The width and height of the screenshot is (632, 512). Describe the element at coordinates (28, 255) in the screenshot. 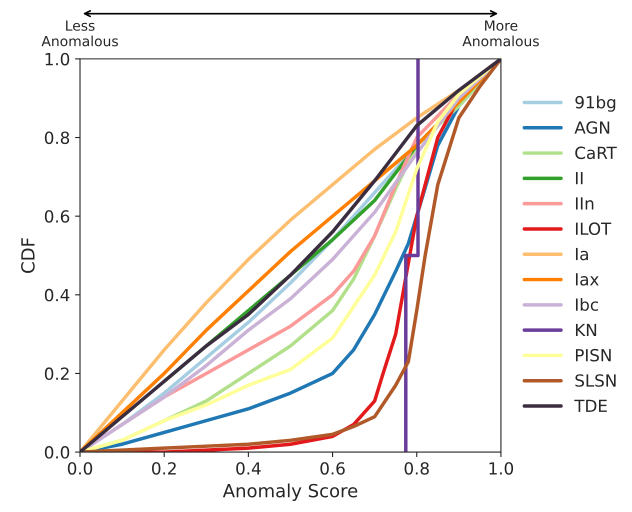

I see `y-axis-title: CDF` at that location.